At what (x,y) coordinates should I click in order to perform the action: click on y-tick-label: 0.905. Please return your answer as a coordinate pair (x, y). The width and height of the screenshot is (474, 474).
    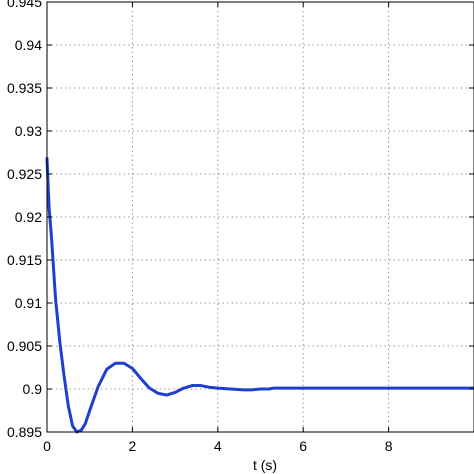
    Looking at the image, I should click on (24, 346).